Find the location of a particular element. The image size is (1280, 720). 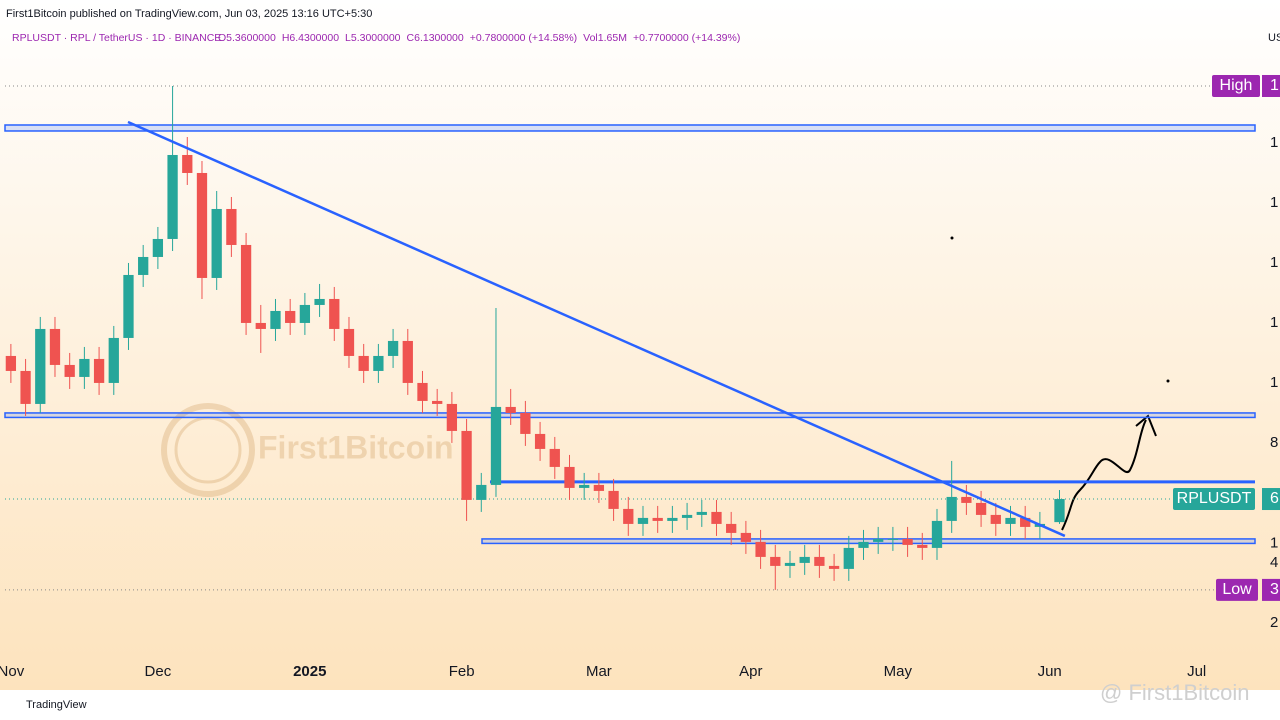

x-tick-label: Dec is located at coordinates (158, 671).